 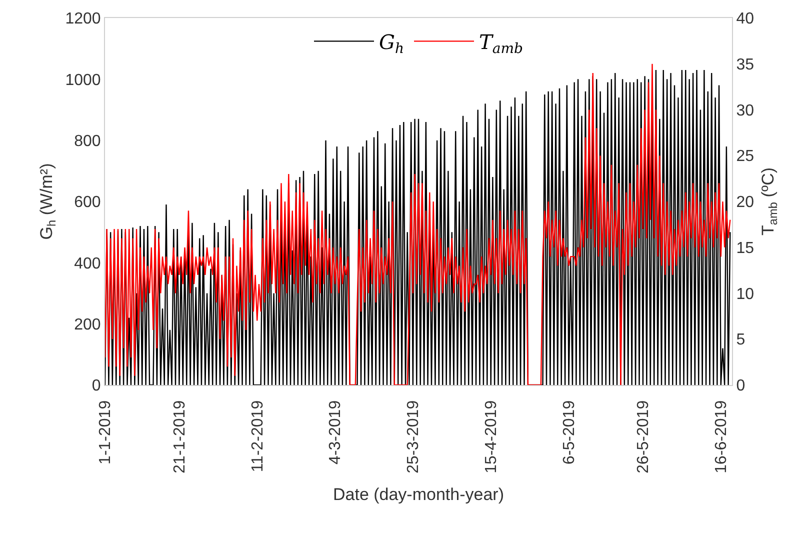 I want to click on y2-tick-label: 40, so click(x=745, y=19).